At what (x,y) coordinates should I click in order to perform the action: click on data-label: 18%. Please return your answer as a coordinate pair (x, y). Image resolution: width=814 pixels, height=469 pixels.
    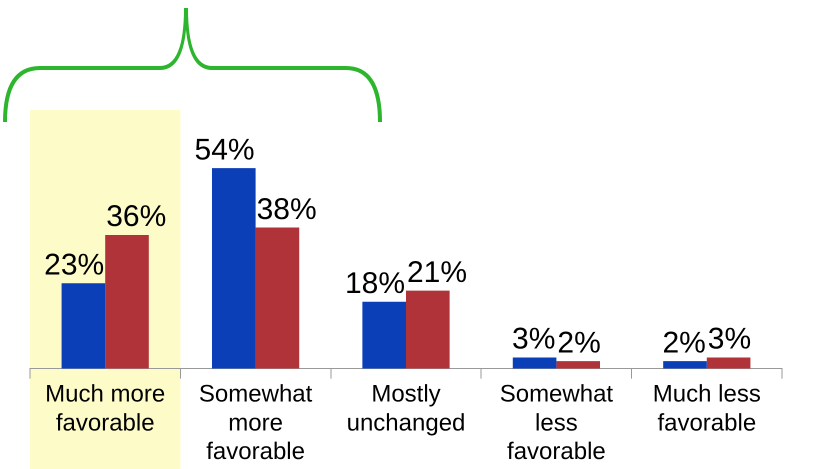
    Looking at the image, I should click on (374, 283).